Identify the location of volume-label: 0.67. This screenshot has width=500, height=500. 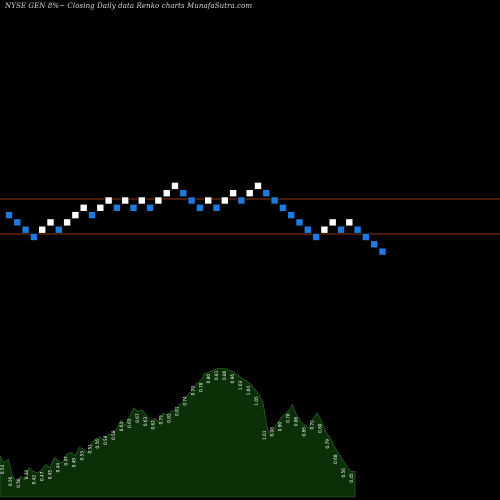
(137, 418).